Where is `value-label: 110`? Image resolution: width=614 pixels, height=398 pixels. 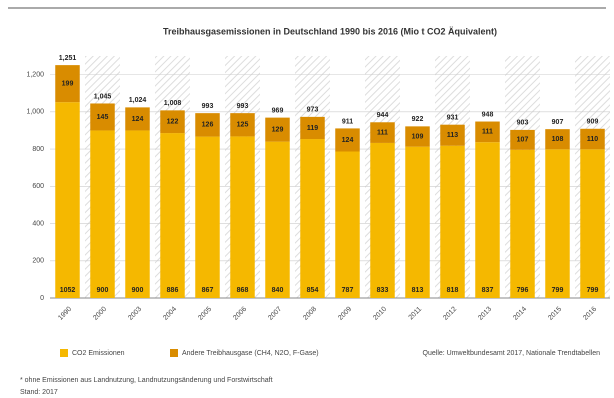 value-label: 110 is located at coordinates (592, 139).